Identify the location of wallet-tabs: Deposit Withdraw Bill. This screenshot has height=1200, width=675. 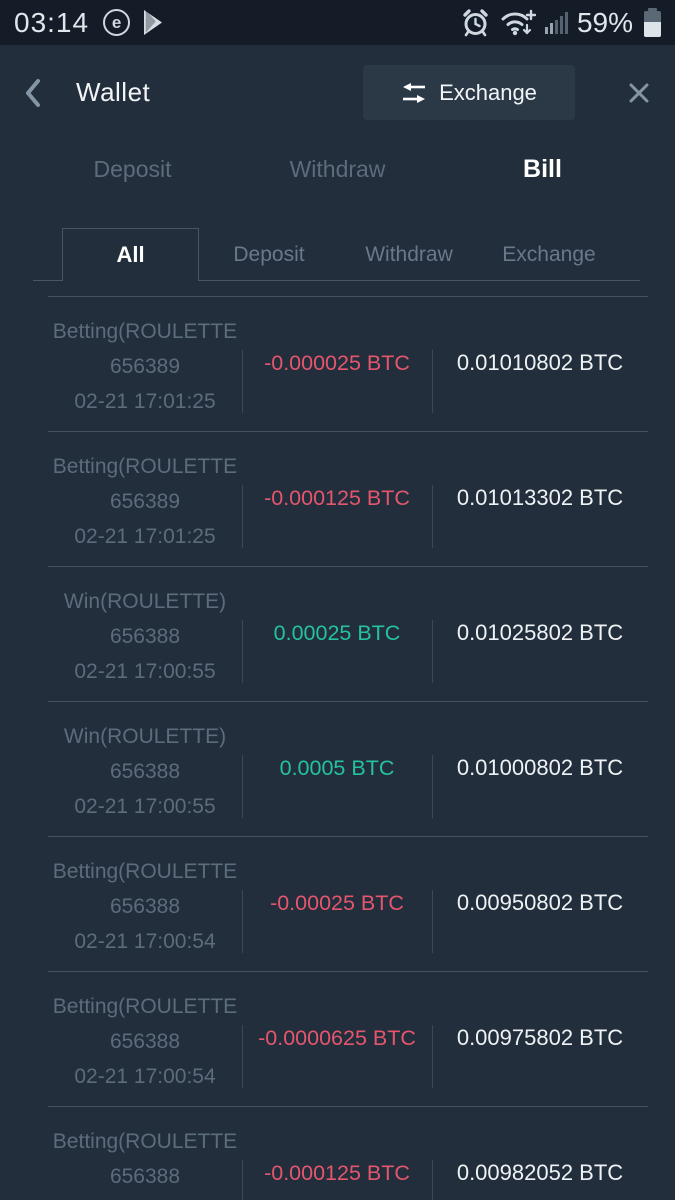
(337, 169).